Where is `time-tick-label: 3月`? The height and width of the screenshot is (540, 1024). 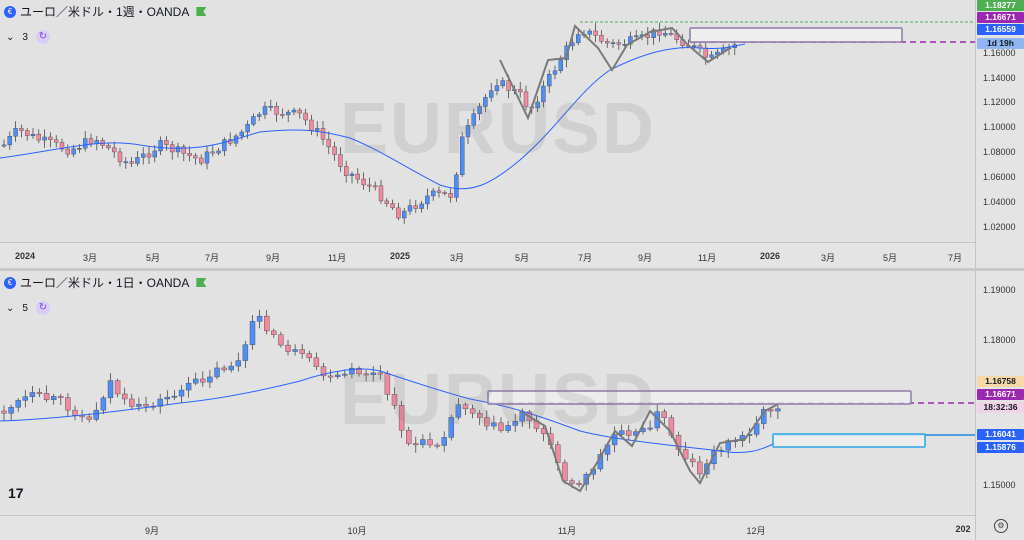
time-tick-label: 3月 is located at coordinates (457, 258).